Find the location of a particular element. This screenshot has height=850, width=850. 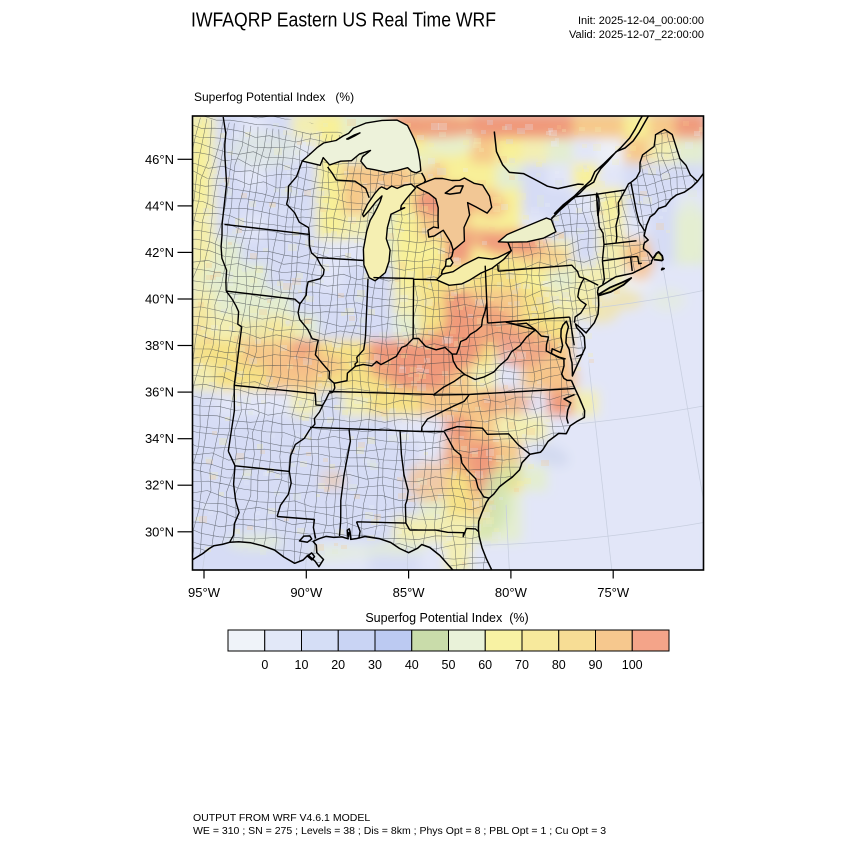

svg-text: 44°N is located at coordinates (159, 205).